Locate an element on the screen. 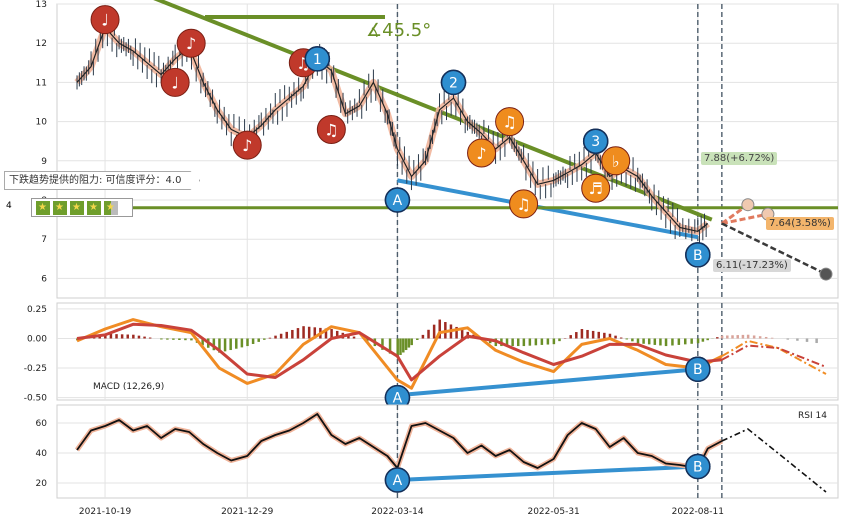  wave-marker-label: 3 is located at coordinates (595, 142).